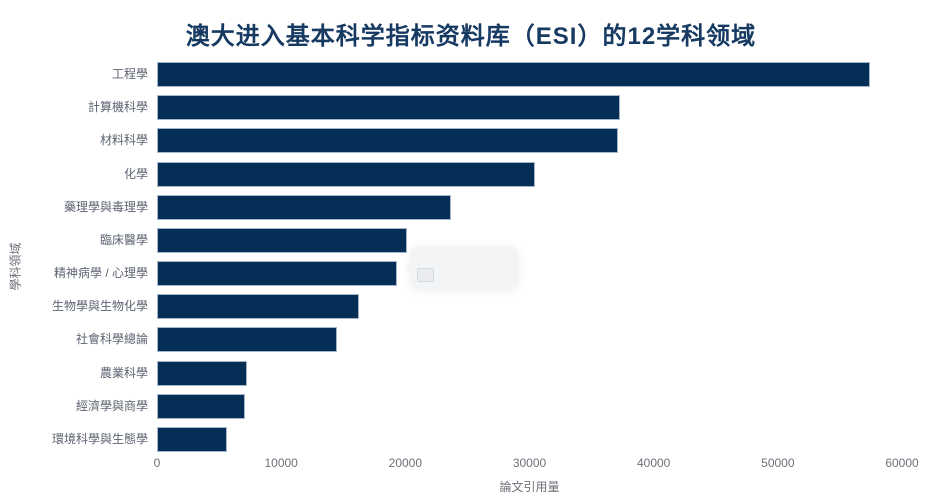  I want to click on category-label: 環境科學與生態學, so click(99, 438).